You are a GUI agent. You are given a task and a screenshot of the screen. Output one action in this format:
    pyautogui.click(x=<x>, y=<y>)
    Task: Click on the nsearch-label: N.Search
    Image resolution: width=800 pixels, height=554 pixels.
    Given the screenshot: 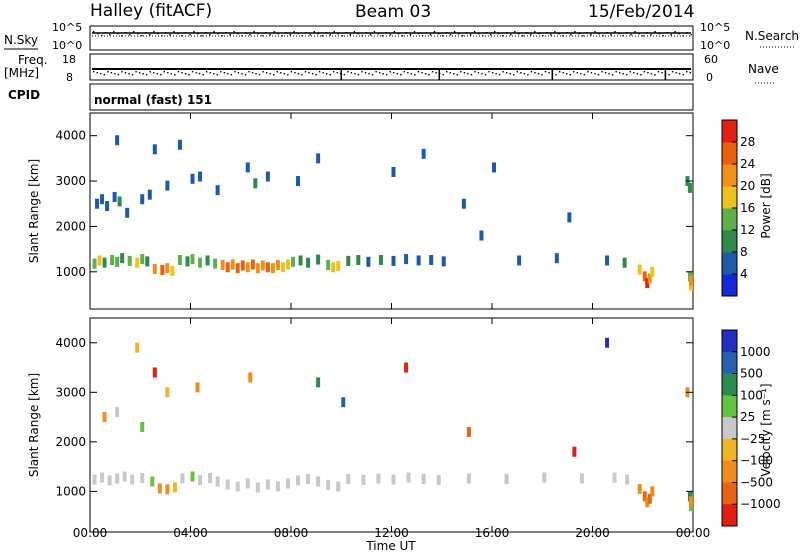 What is the action you would take?
    pyautogui.click(x=772, y=36)
    